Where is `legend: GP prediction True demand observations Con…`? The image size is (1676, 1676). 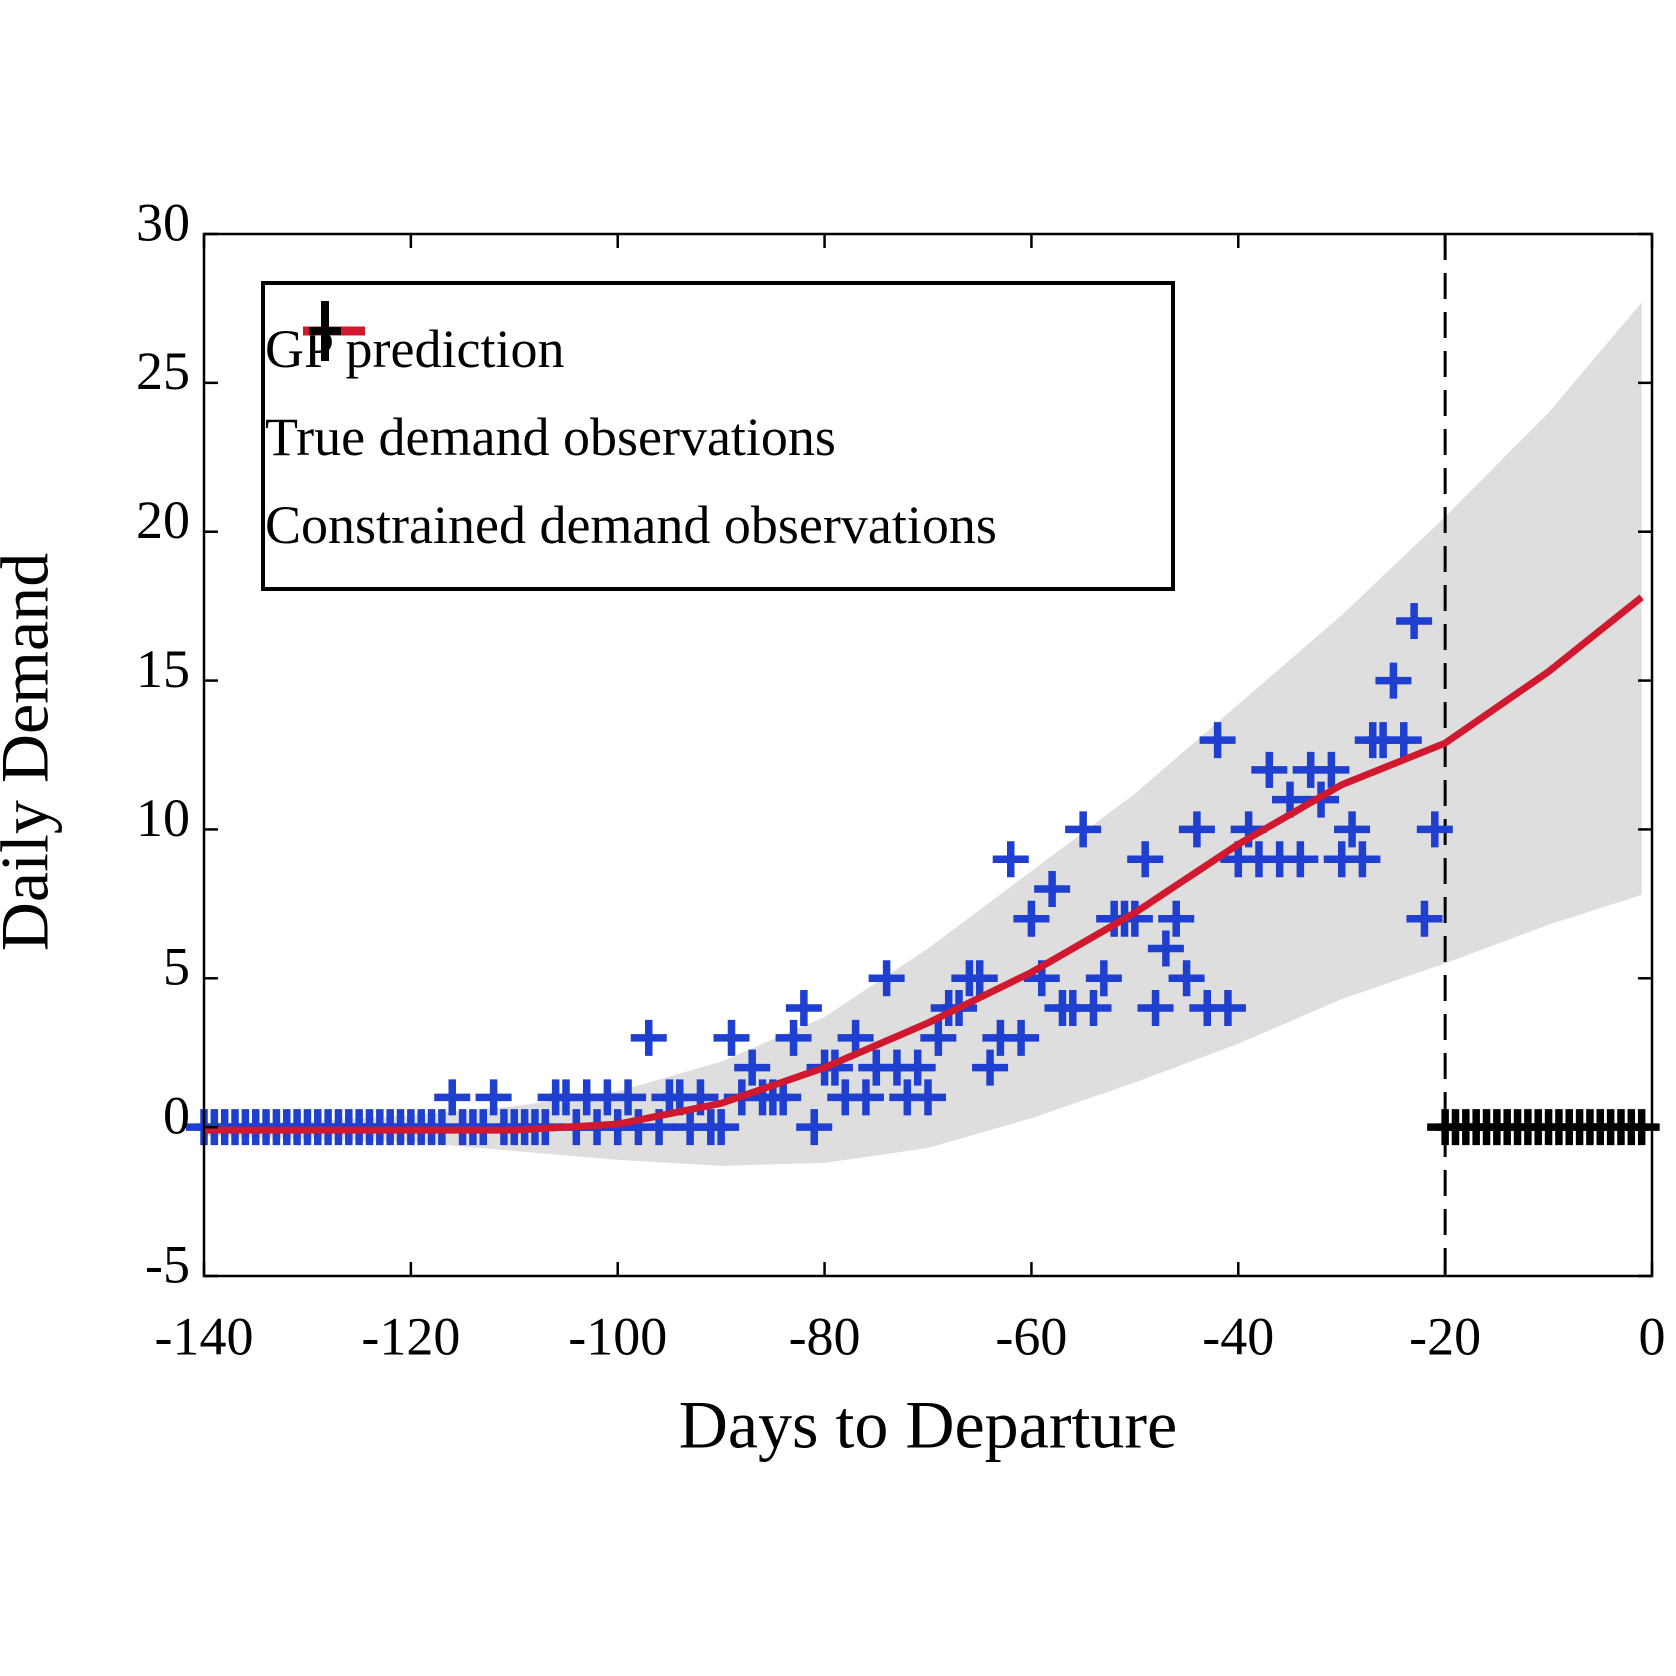 legend: GP prediction True demand observations Con… is located at coordinates (718, 436).